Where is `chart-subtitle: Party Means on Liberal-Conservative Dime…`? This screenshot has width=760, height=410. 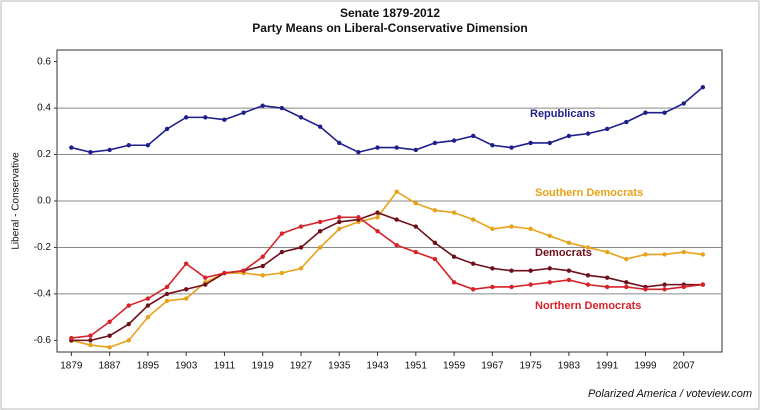
chart-subtitle: Party Means on Liberal-Conservative Dime… is located at coordinates (389, 28).